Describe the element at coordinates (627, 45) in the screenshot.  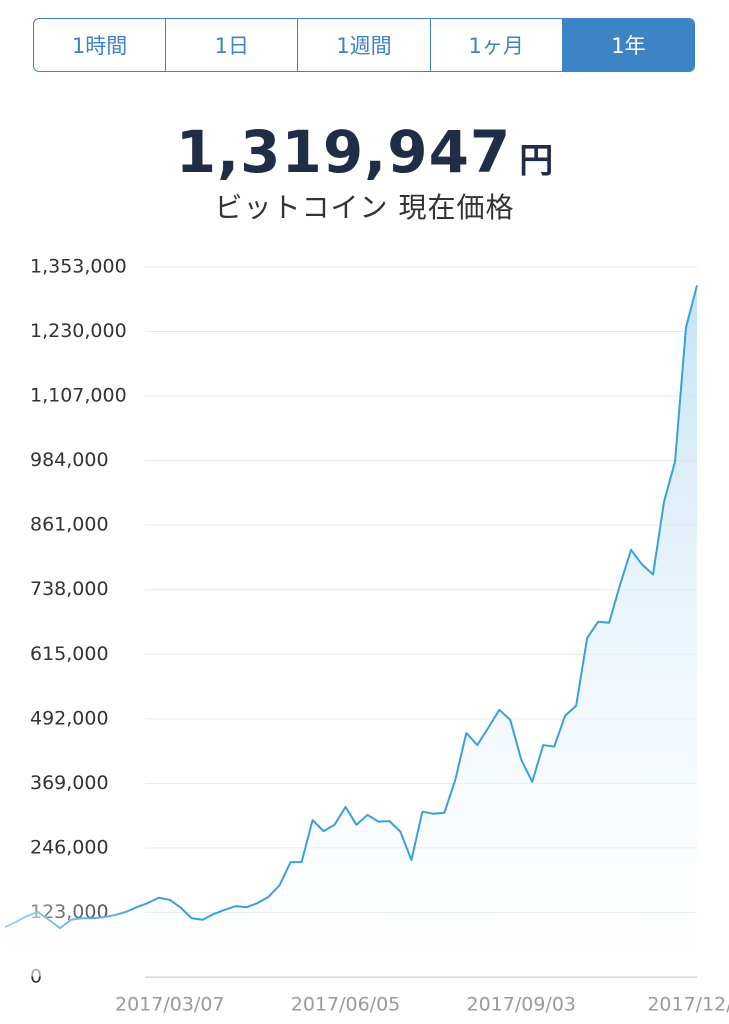
I see `period-tab: 1年` at that location.